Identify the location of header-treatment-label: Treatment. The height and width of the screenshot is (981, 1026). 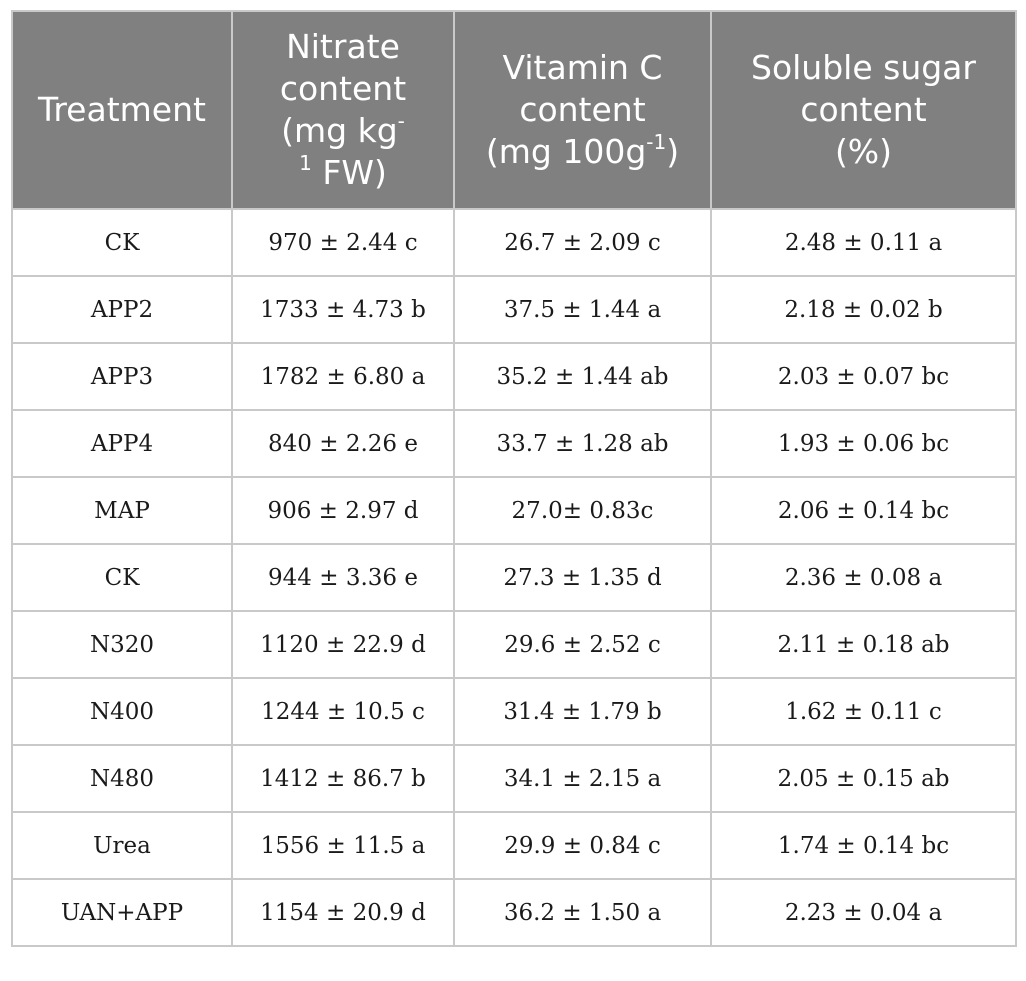
(122, 109).